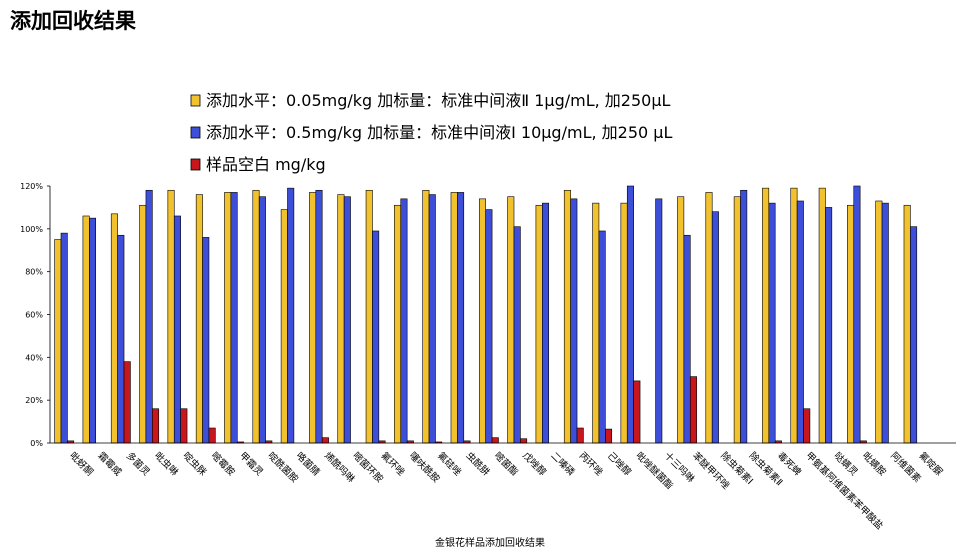  Describe the element at coordinates (36, 443) in the screenshot. I see `y-tick-label: 0%` at that location.